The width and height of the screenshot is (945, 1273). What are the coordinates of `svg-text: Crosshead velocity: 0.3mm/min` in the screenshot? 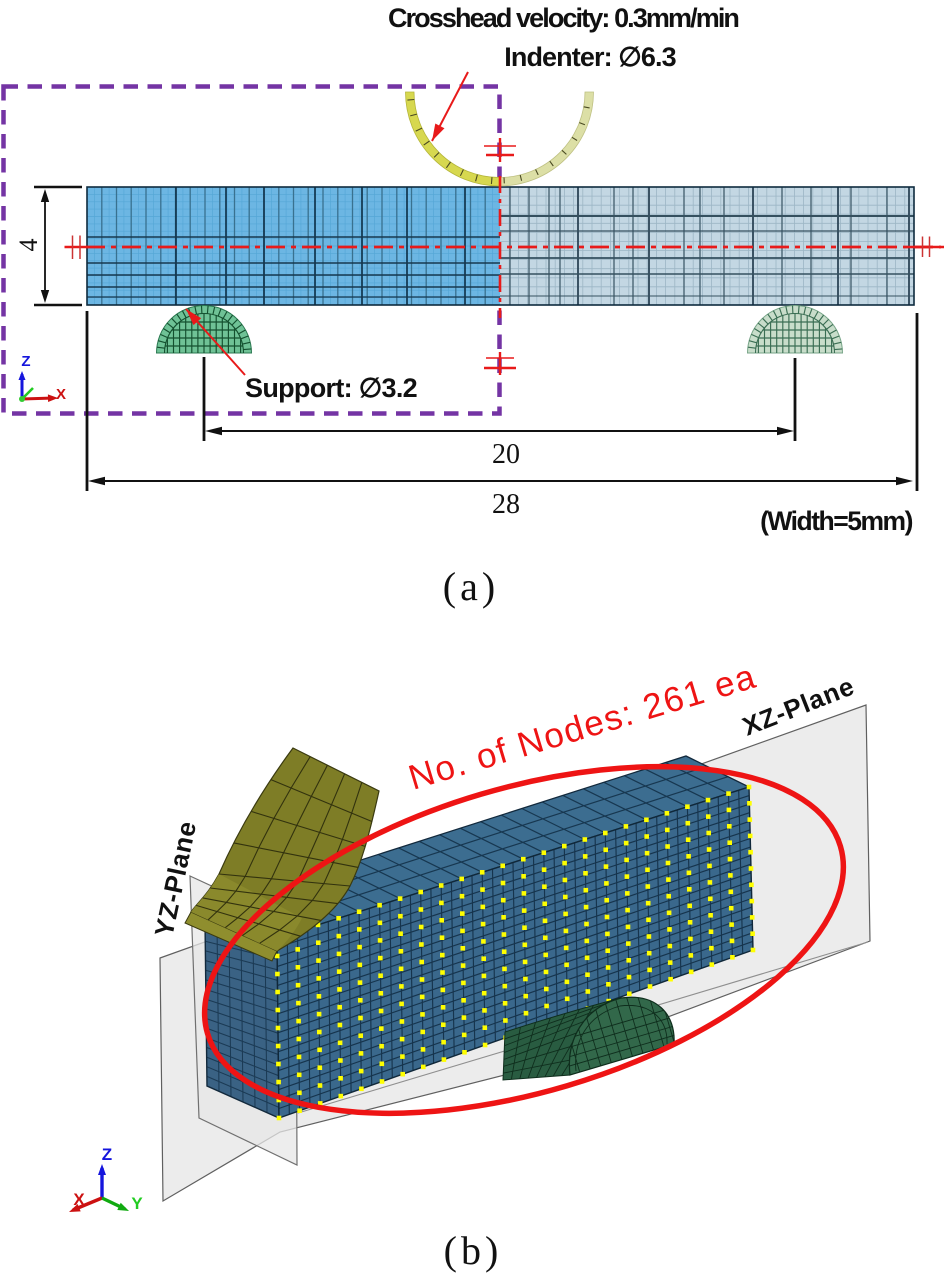 It's located at (563, 18).